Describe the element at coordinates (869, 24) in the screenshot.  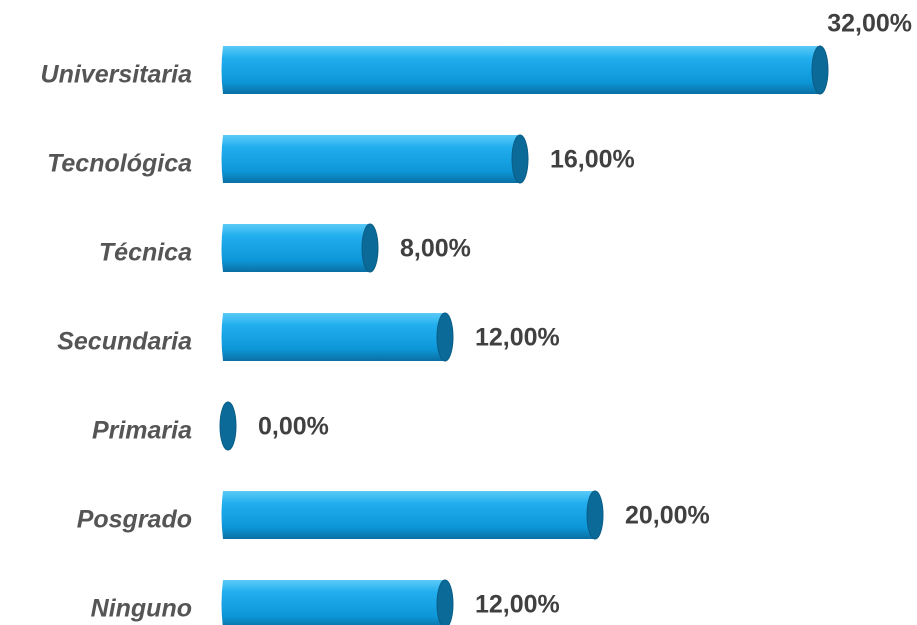
I see `value-label: 32,00%` at that location.